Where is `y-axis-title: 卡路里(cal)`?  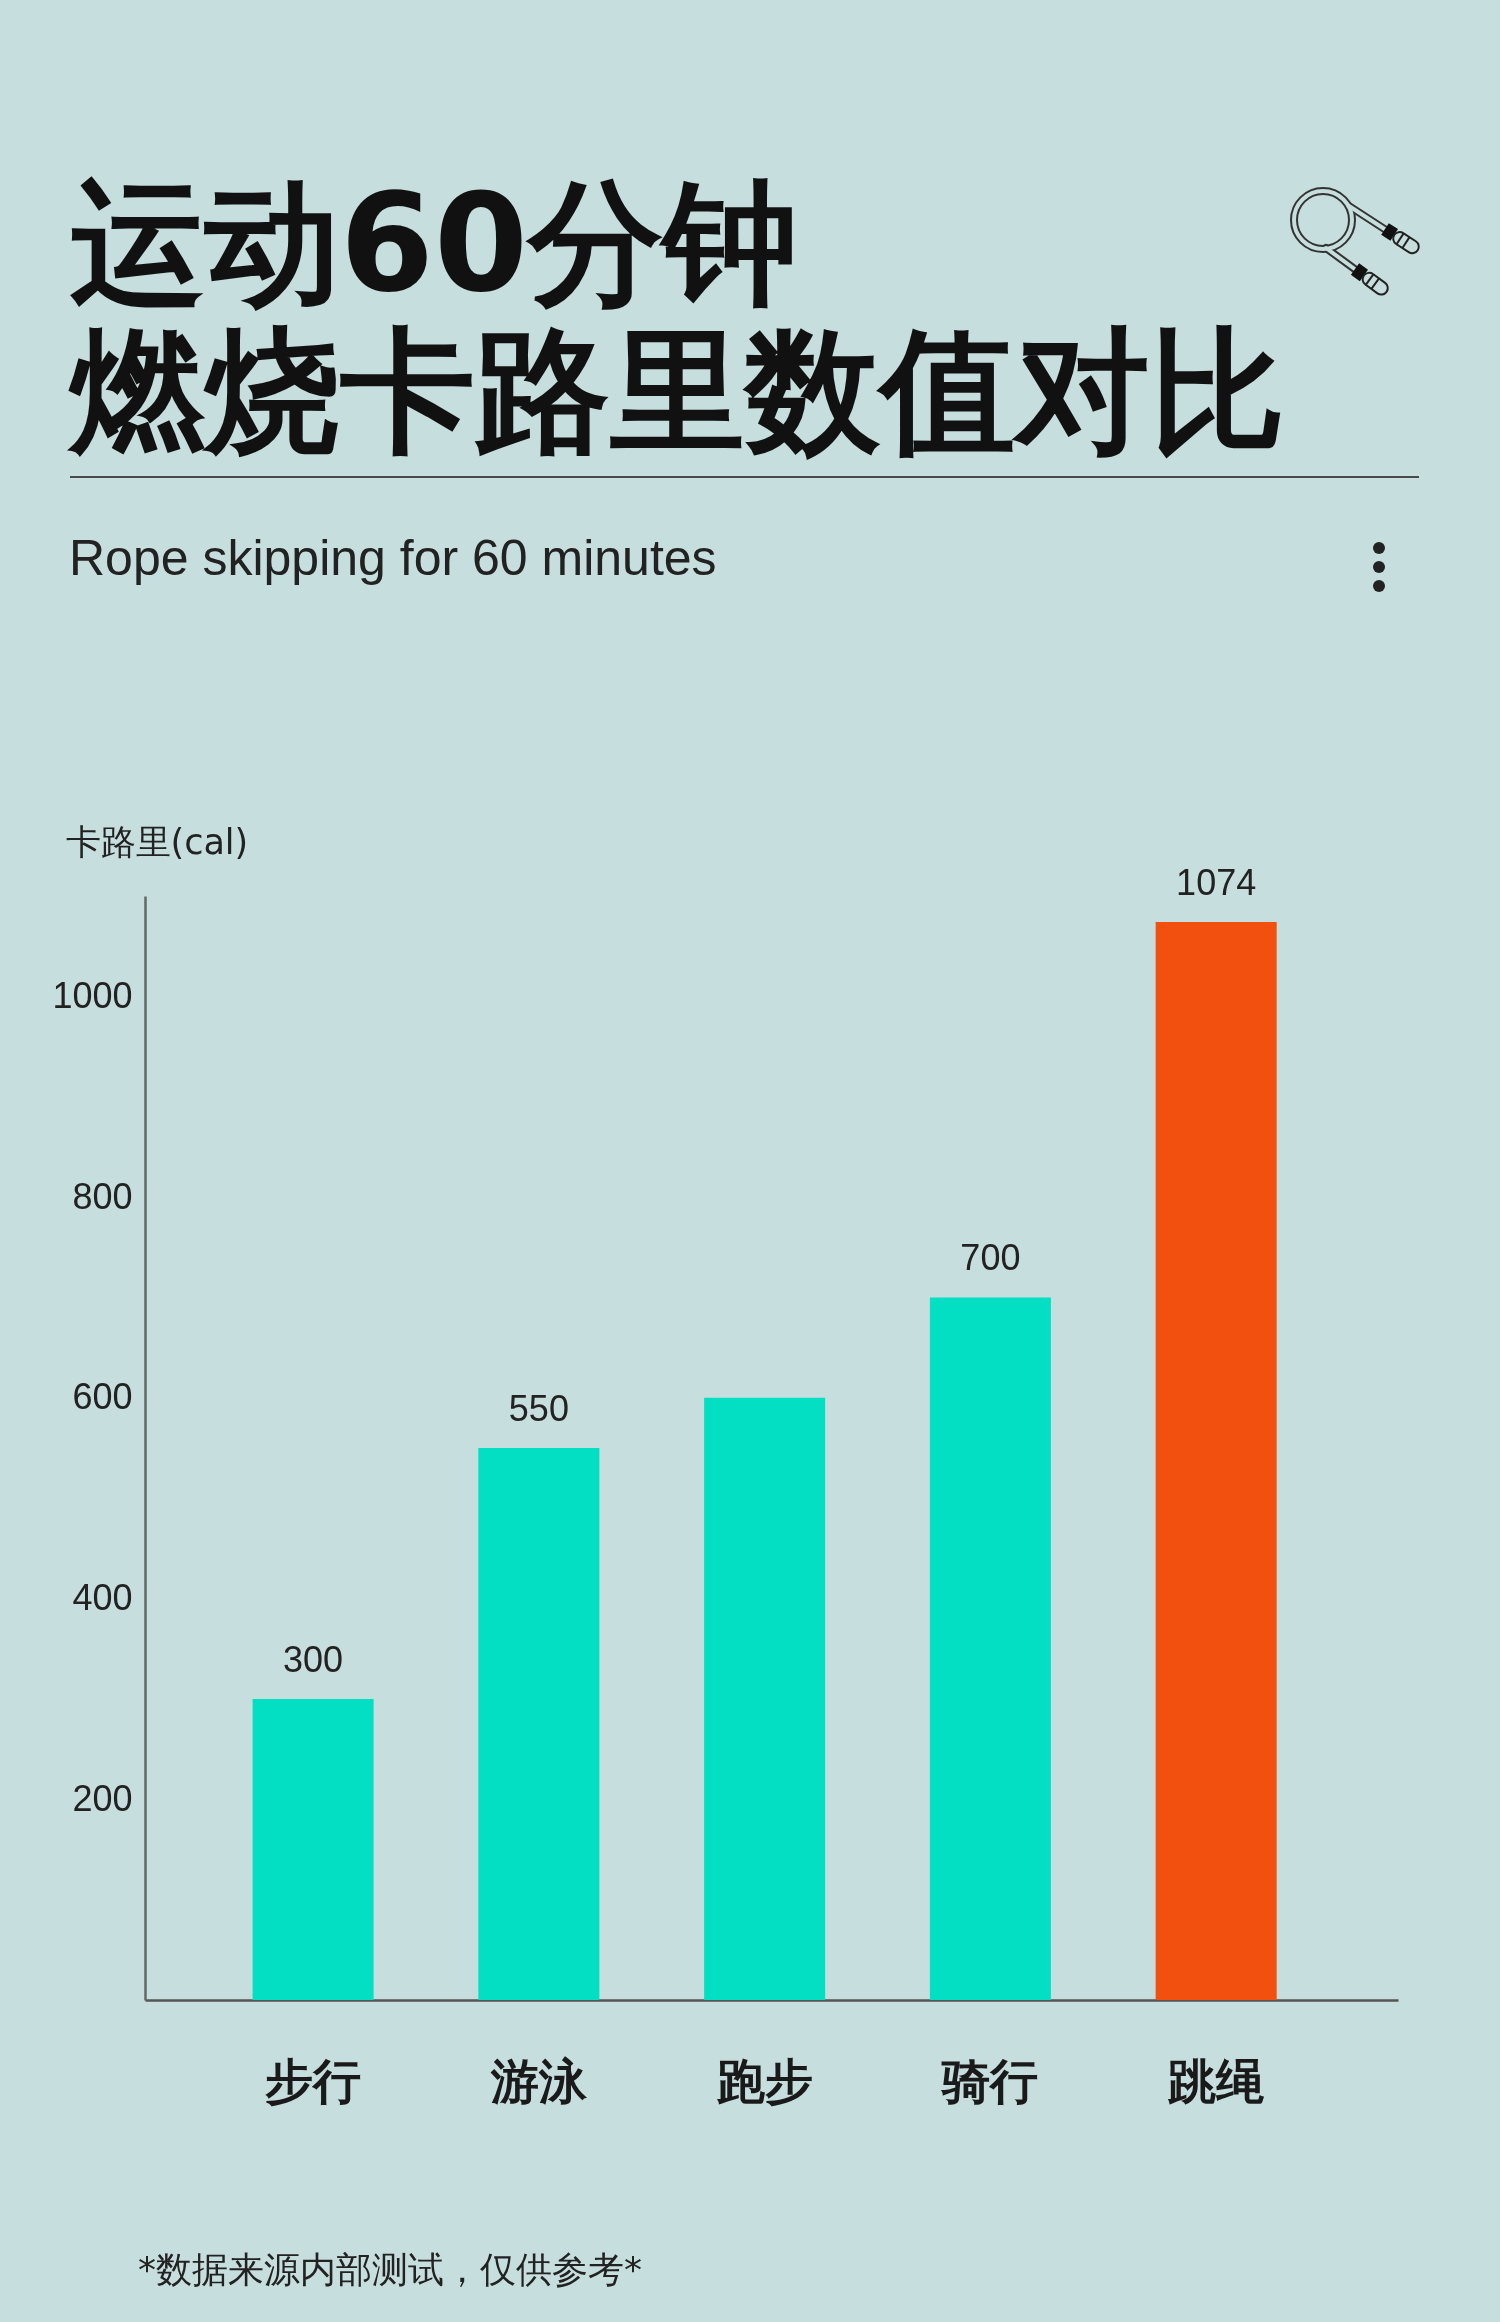
y-axis-title: 卡路里(cal) is located at coordinates (157, 841).